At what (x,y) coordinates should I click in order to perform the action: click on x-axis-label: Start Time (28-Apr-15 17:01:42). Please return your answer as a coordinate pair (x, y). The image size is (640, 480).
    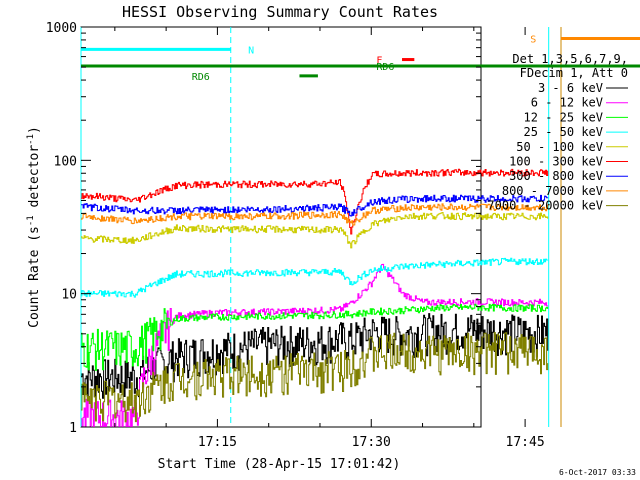
    Looking at the image, I should click on (279, 464).